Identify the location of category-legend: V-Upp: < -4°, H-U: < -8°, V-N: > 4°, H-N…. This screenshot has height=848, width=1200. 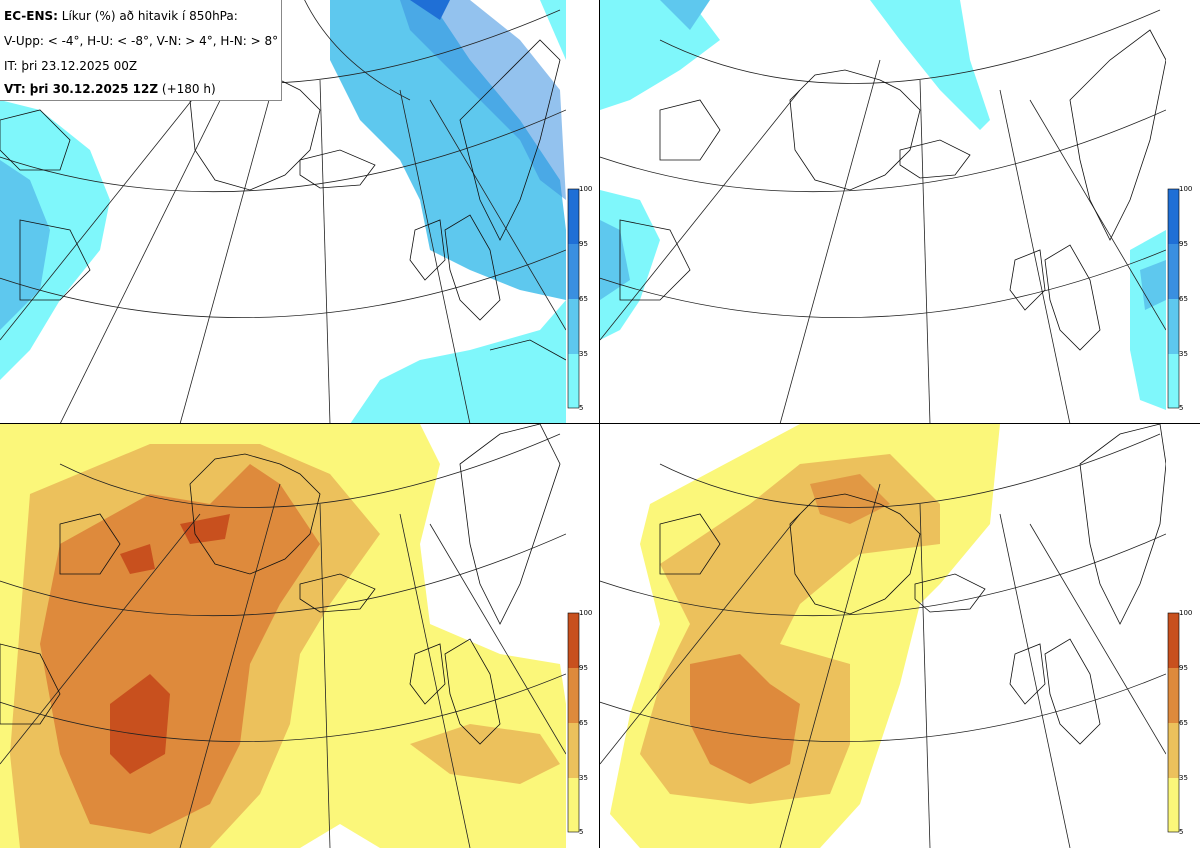
(141, 41).